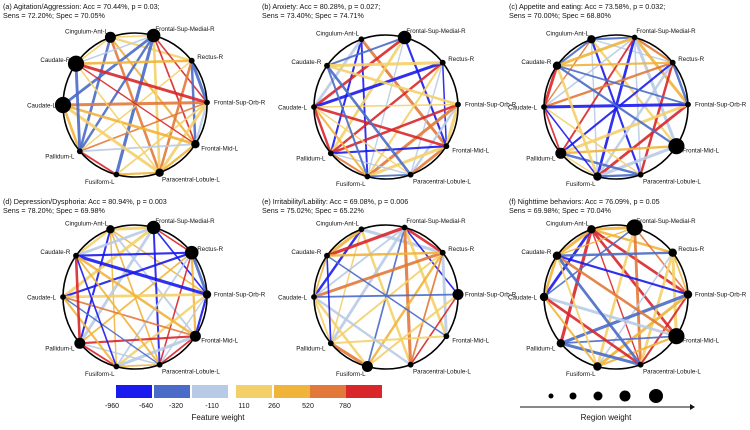  Describe the element at coordinates (321, 6) in the screenshot. I see `panel-b-title-line1: (b) Anxiety: Acc = 80.28%, p = 0.027;` at that location.